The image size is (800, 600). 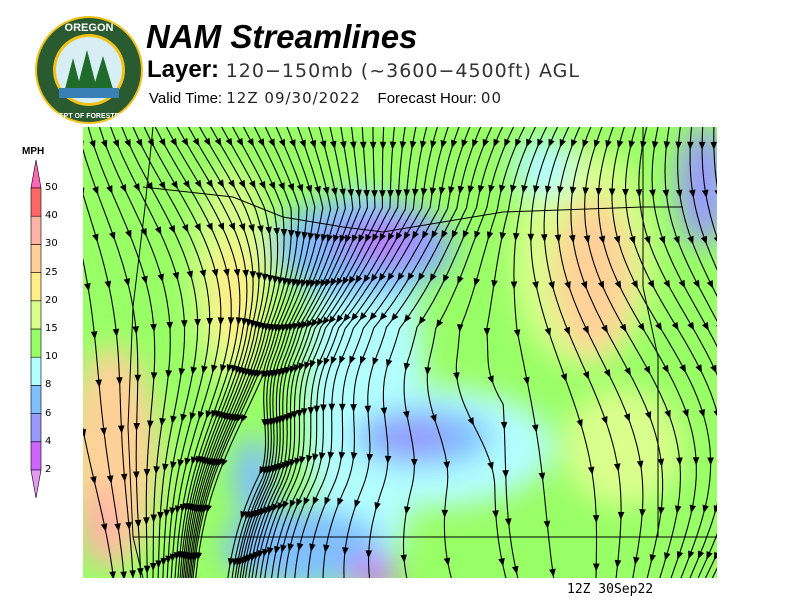 I want to click on map-timestamp: 12Z 30Sep22, so click(x=610, y=589).